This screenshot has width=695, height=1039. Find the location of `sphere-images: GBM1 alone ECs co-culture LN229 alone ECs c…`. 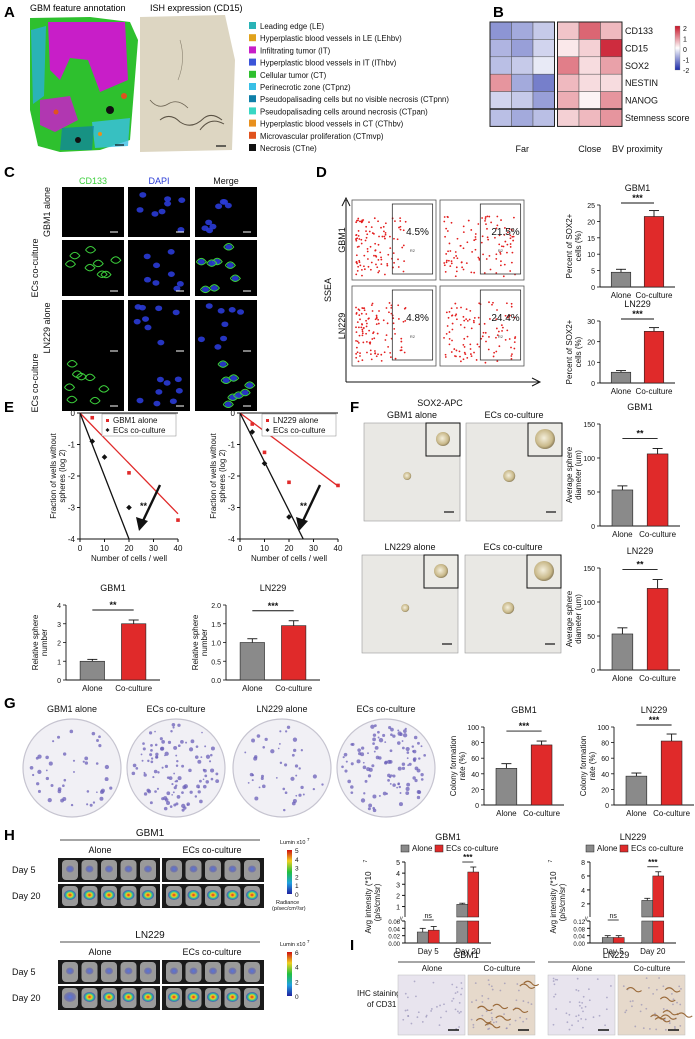

sphere-images: GBM1 alone ECs co-culture LN229 alone ECs c… is located at coordinates (462, 532).